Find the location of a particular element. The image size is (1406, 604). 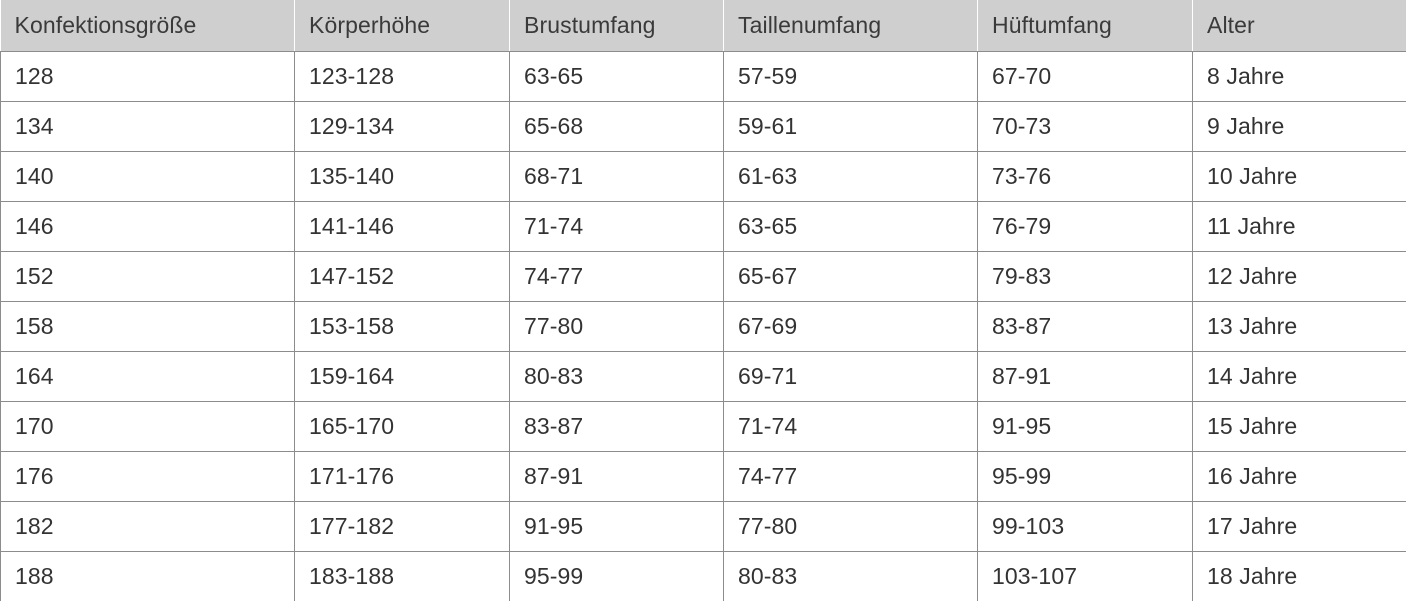

cell-koerperhoehe: 123-128 is located at coordinates (402, 76).